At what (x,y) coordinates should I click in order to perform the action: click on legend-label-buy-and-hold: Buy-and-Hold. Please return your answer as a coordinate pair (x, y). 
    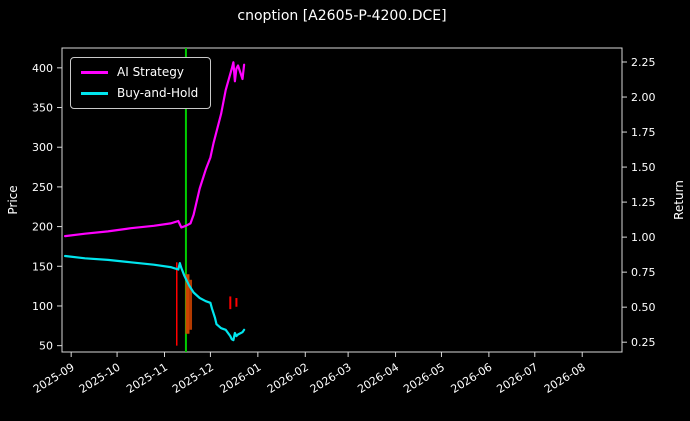
    Looking at the image, I should click on (158, 93).